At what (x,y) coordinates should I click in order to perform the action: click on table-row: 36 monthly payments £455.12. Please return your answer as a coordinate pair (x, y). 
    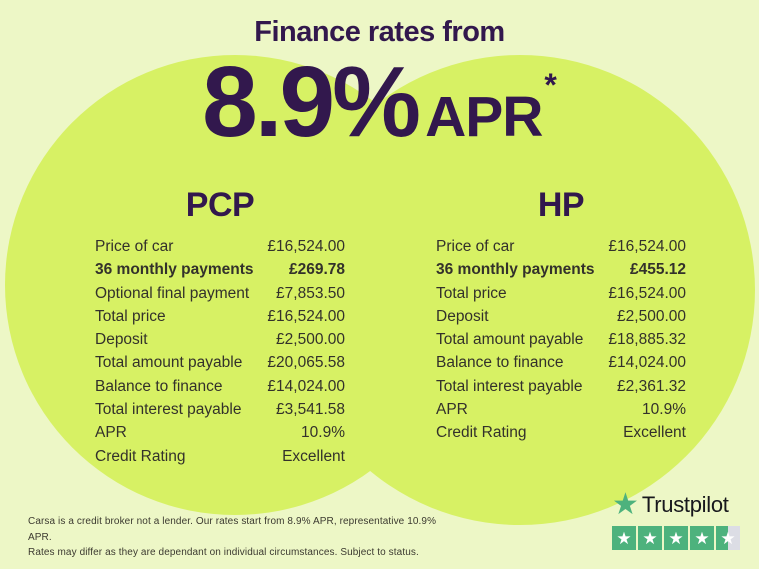
    Looking at the image, I should click on (561, 269).